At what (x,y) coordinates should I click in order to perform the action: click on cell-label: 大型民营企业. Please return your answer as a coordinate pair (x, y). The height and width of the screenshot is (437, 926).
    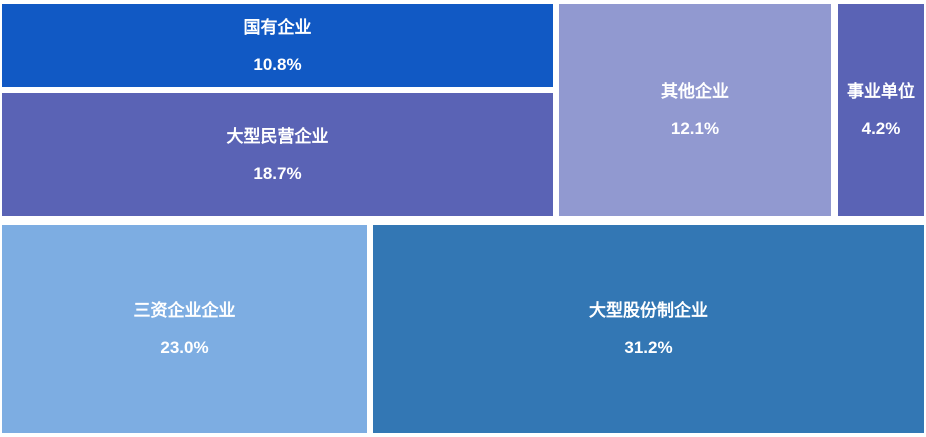
    Looking at the image, I should click on (277, 136).